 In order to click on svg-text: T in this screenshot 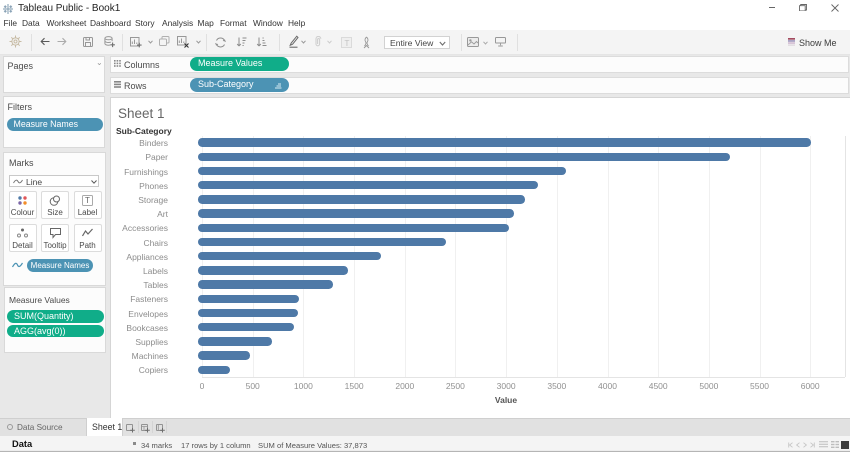, I will do `click(87, 200)`.